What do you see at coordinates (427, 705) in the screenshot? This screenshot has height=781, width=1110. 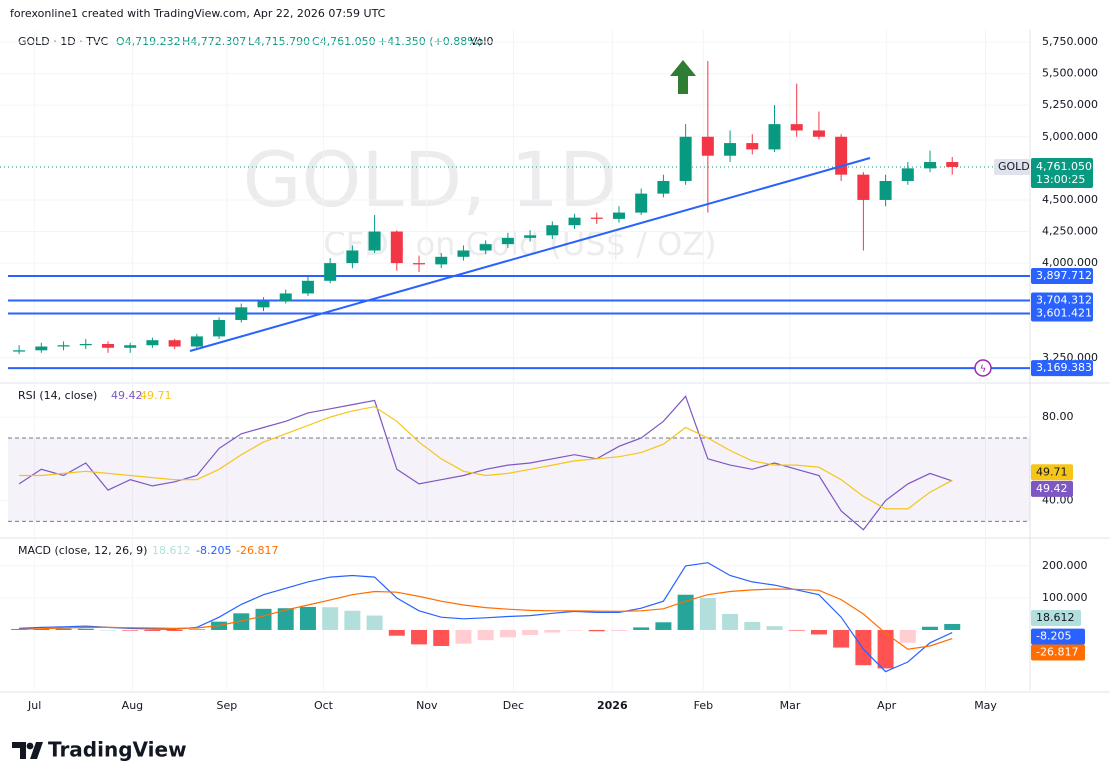 I see `x-tick-label: Nov` at bounding box center [427, 705].